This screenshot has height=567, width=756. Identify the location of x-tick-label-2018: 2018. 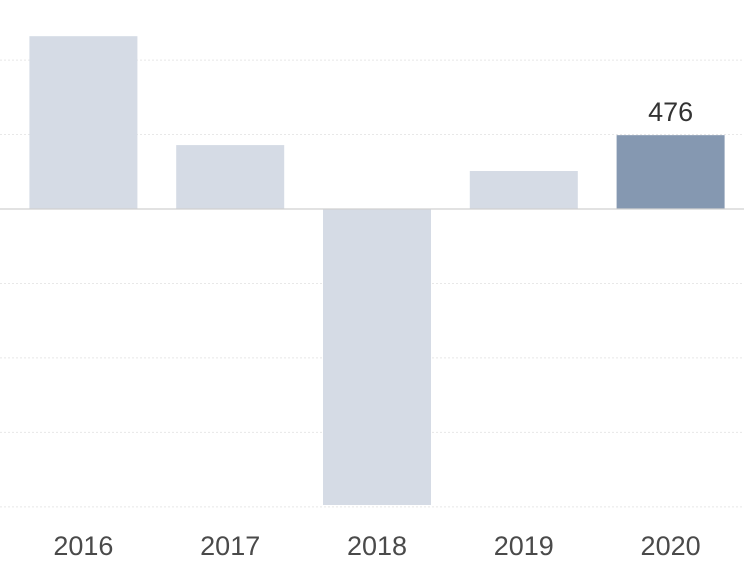
(377, 546).